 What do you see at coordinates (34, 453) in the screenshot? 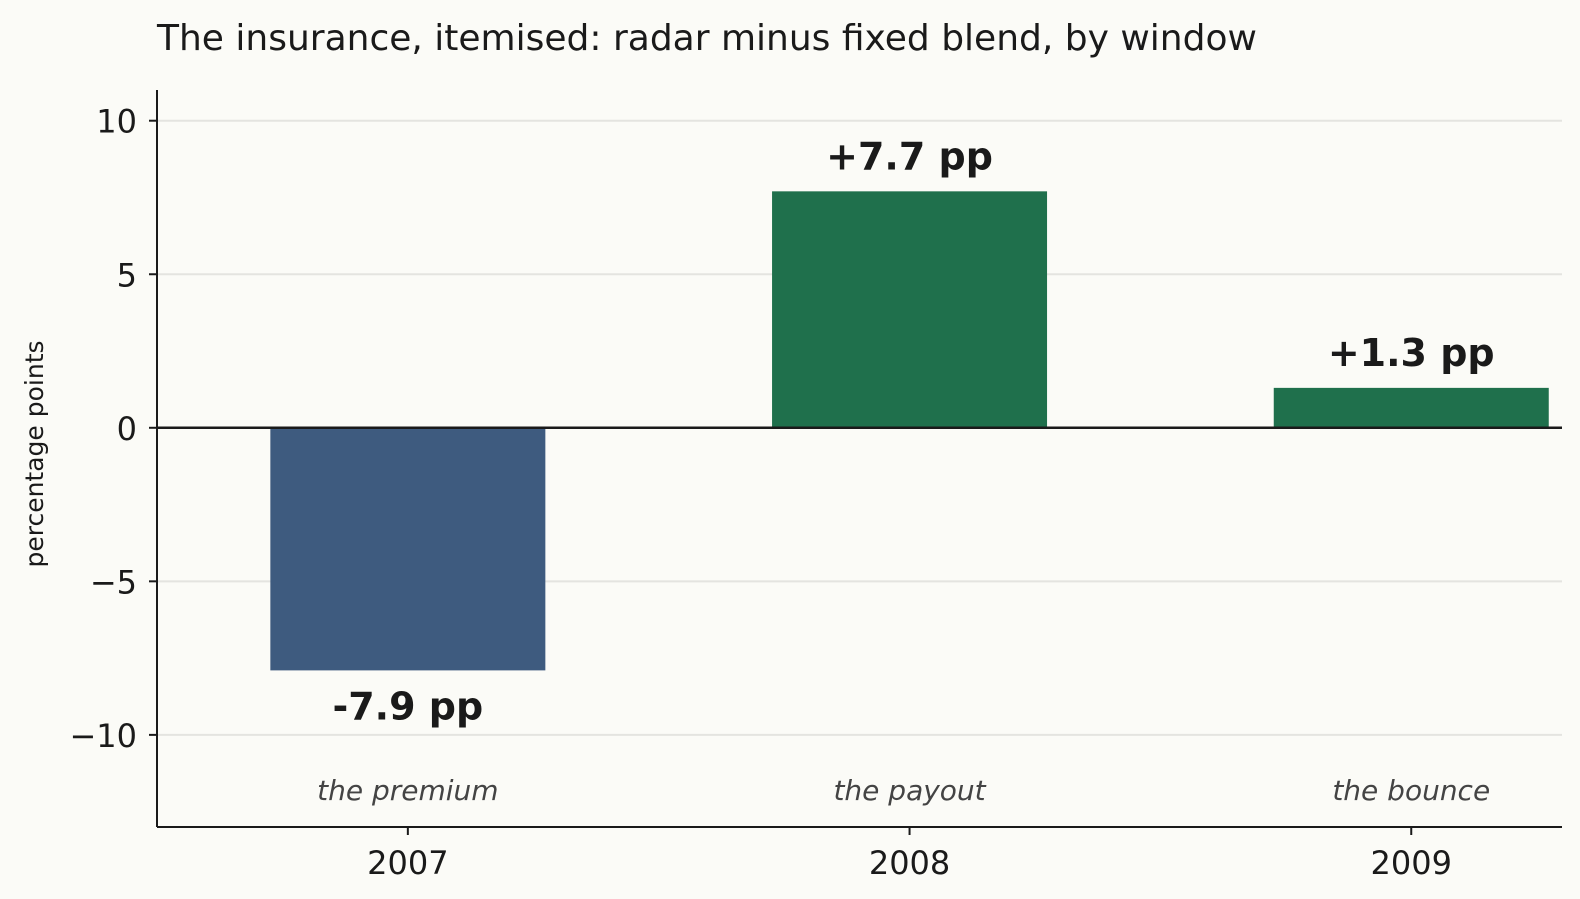
I see `y-axis-label: percentage points` at bounding box center [34, 453].